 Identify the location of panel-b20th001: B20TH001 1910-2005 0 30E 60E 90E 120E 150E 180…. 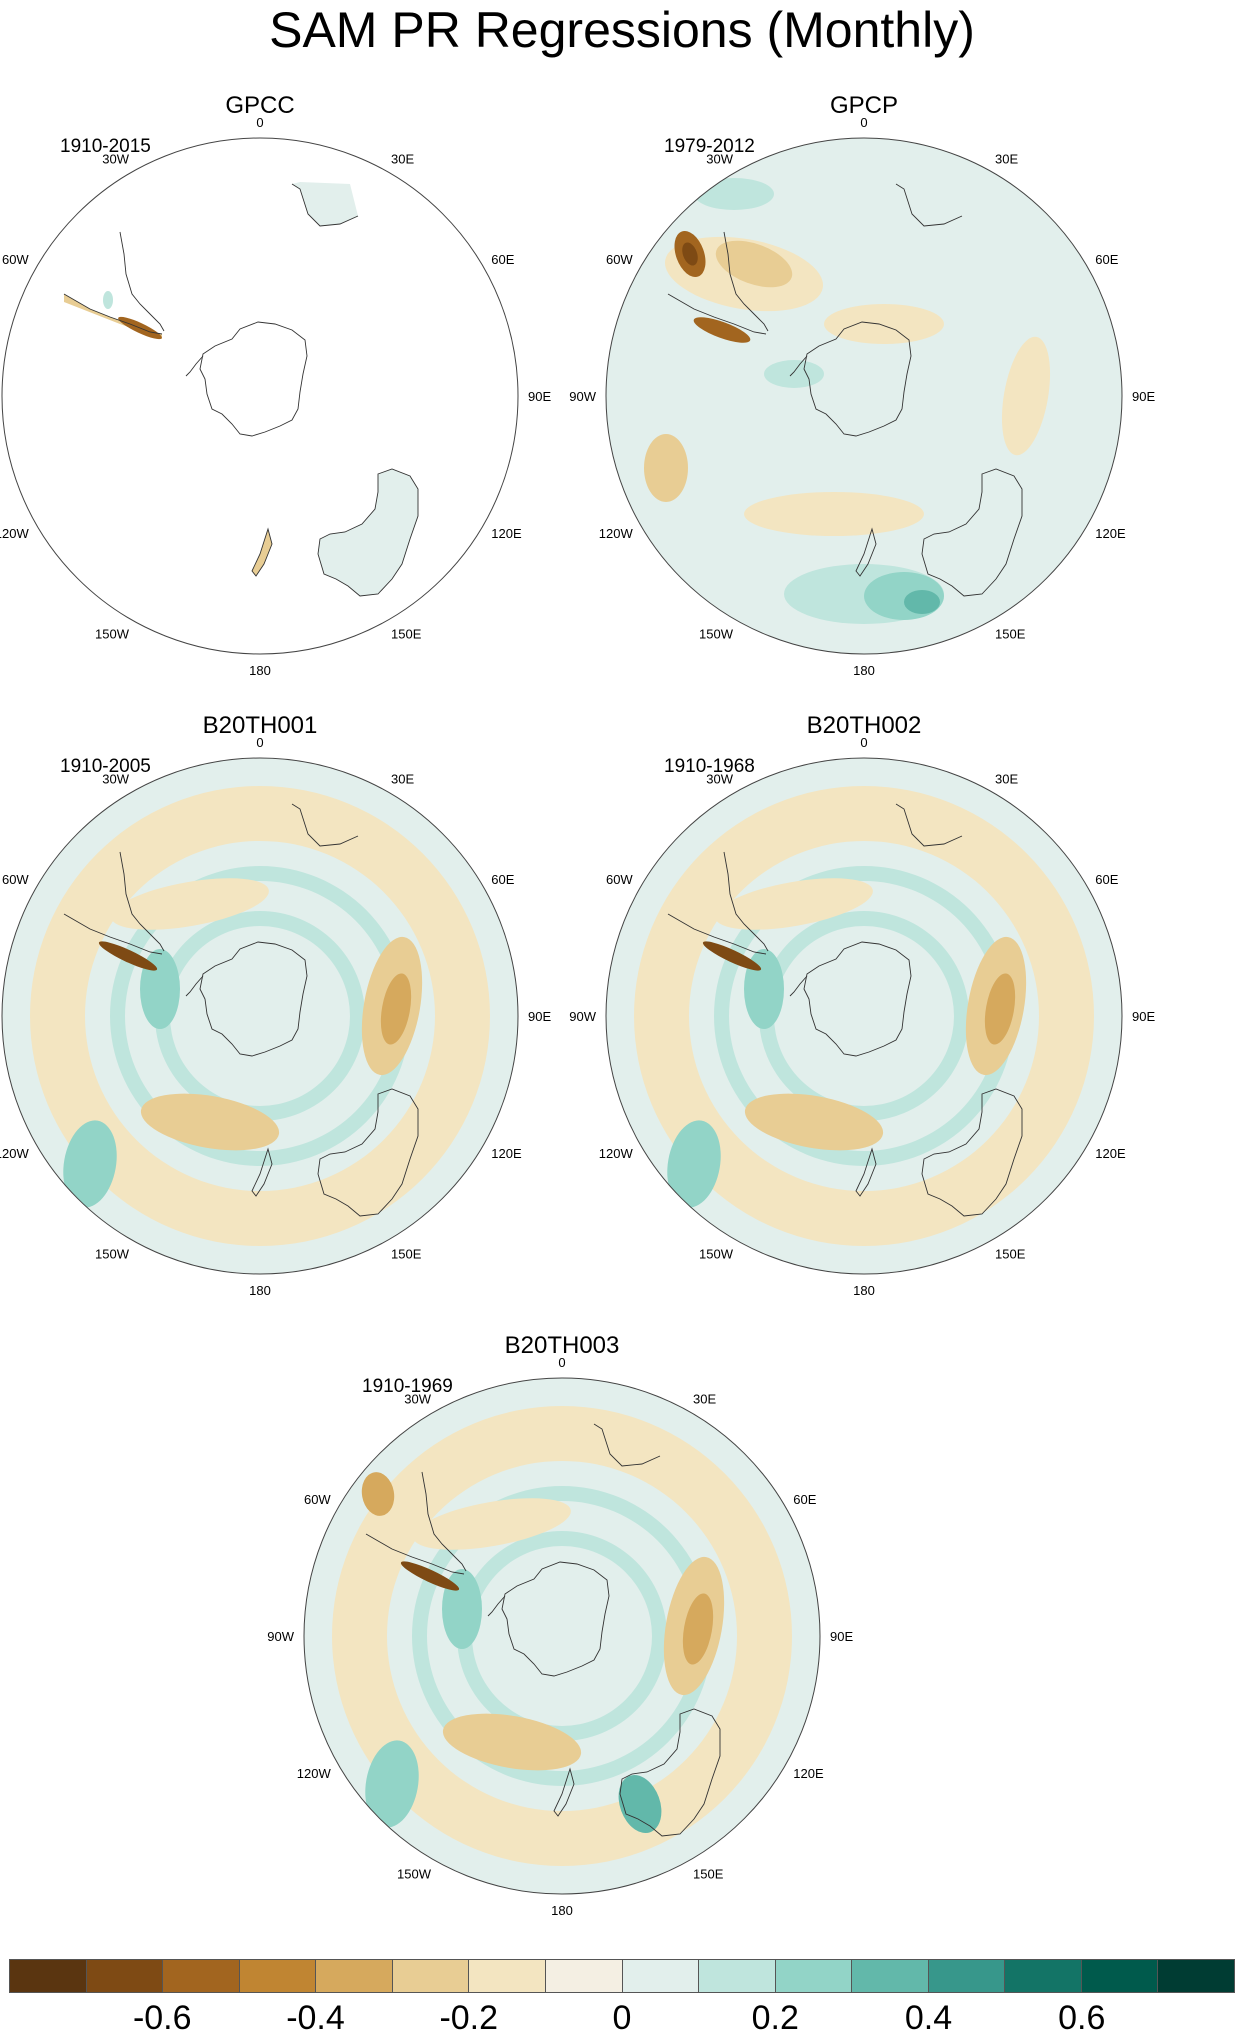
(280, 1012).